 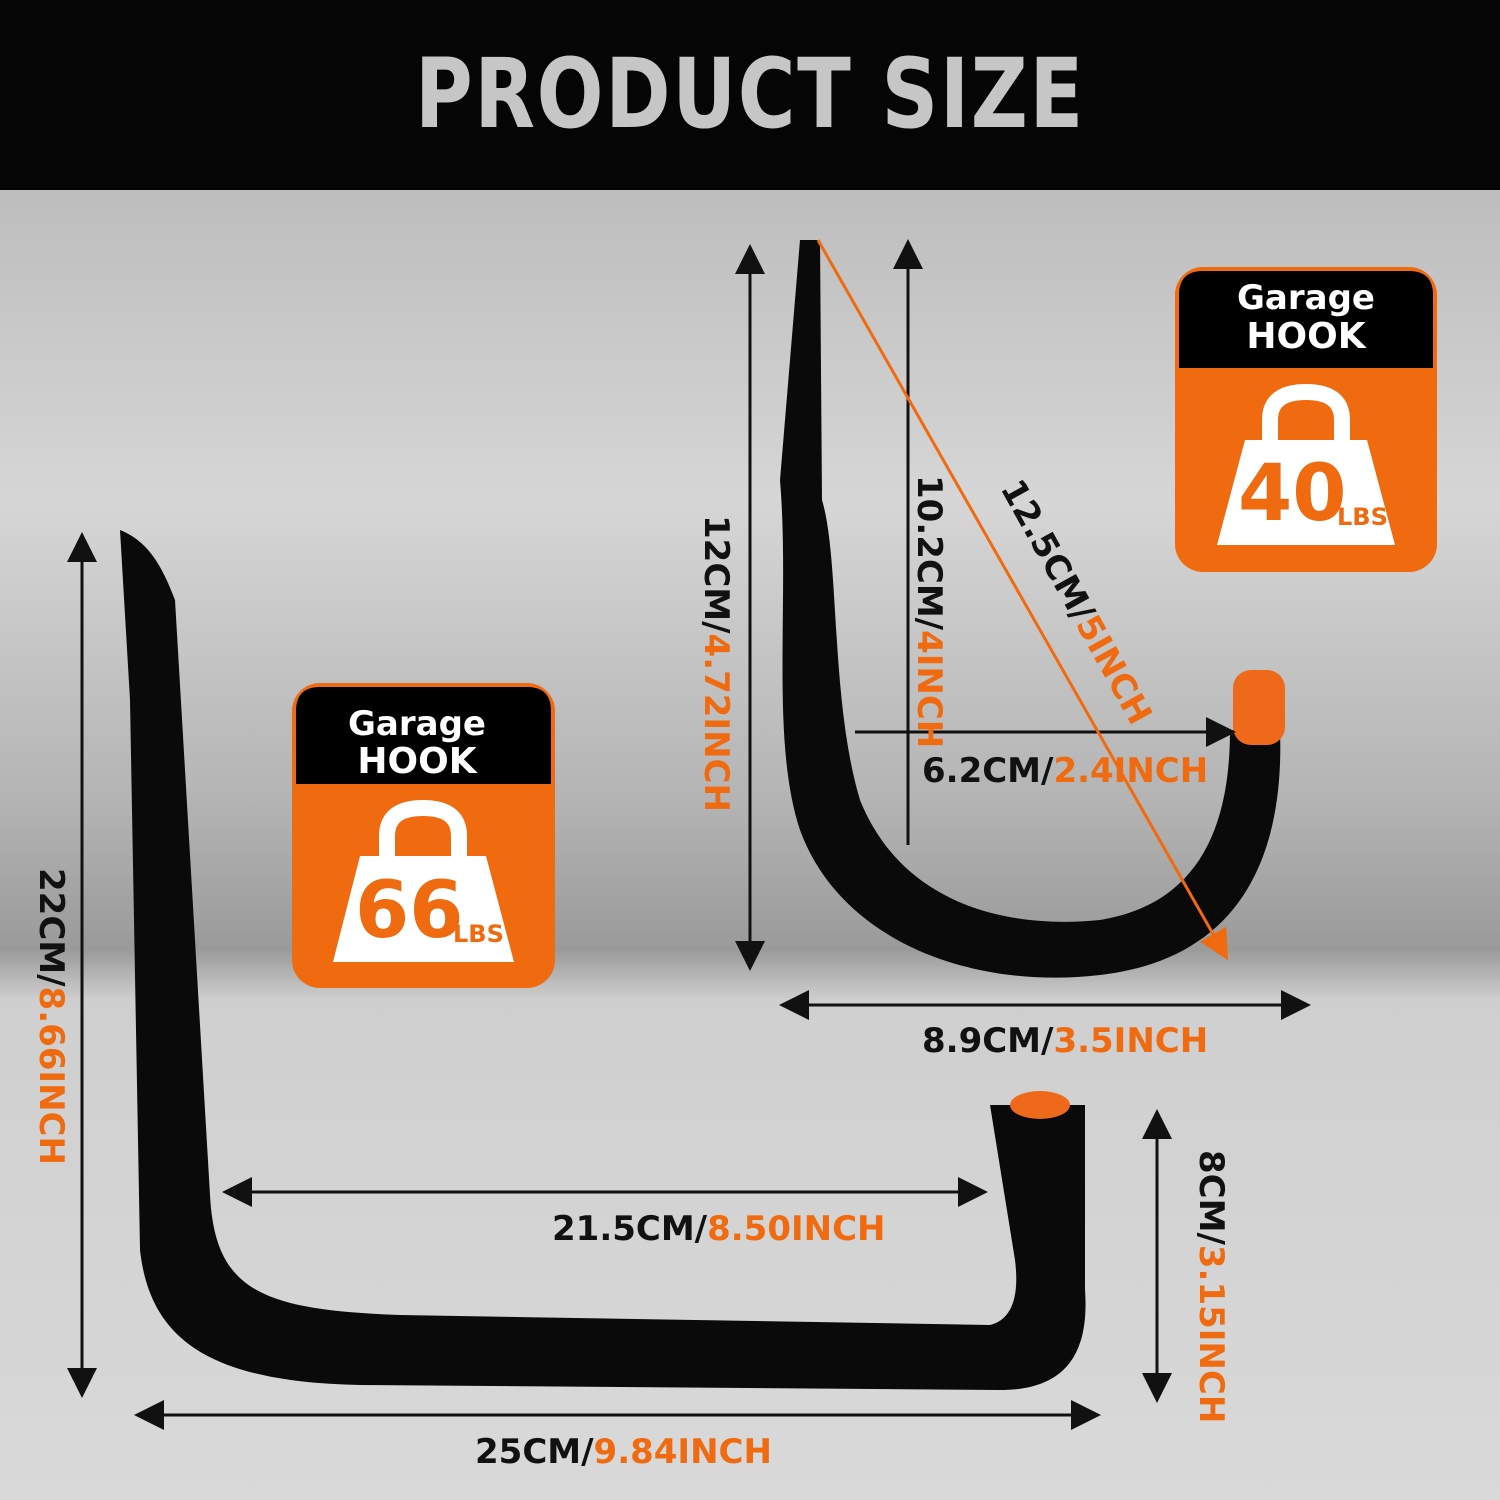 What do you see at coordinates (51, 1016) in the screenshot?
I see `large-height-label: 22CM/8.66INCH` at bounding box center [51, 1016].